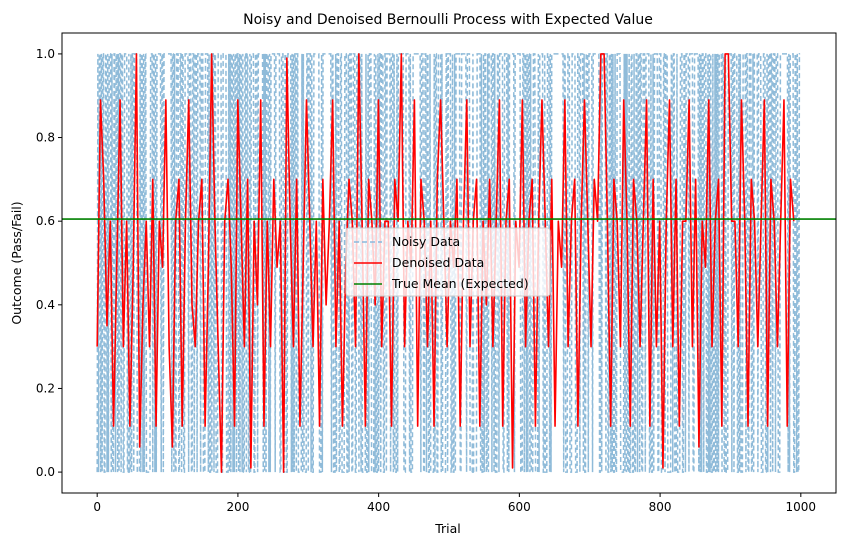 This screenshot has width=846, height=547. Describe the element at coordinates (454, 503) in the screenshot. I see `x-axis: 0 200 400 600 800 1000` at that location.